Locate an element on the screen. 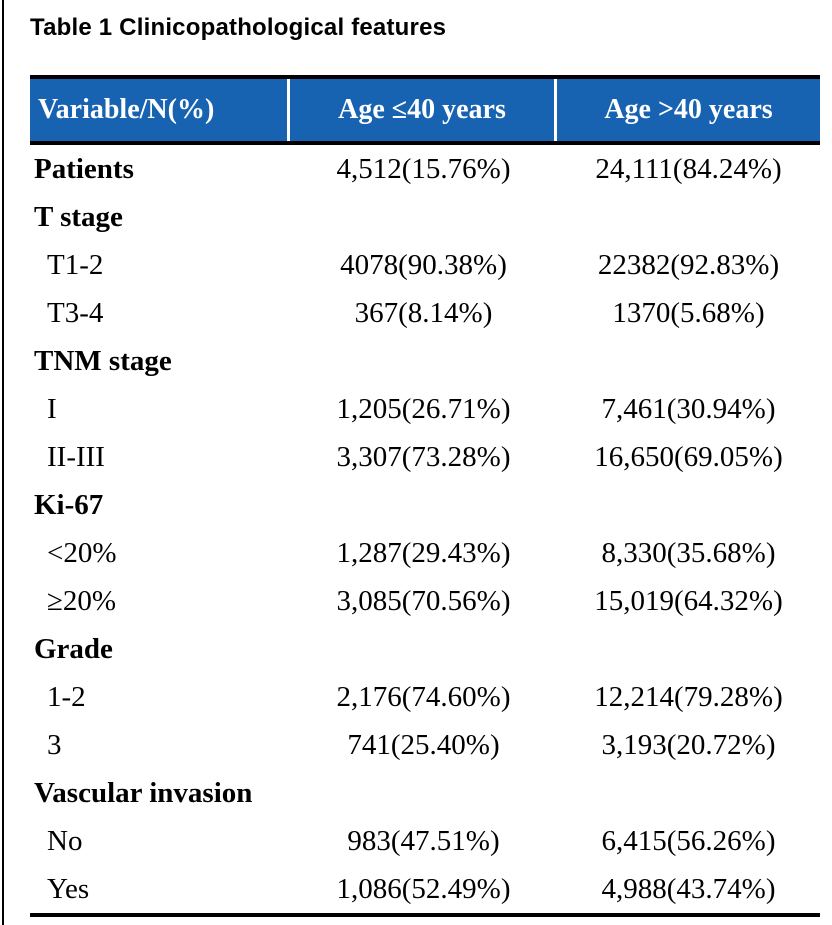 The width and height of the screenshot is (832, 925). header-cell-variable: Variable/N(%) is located at coordinates (160, 110).